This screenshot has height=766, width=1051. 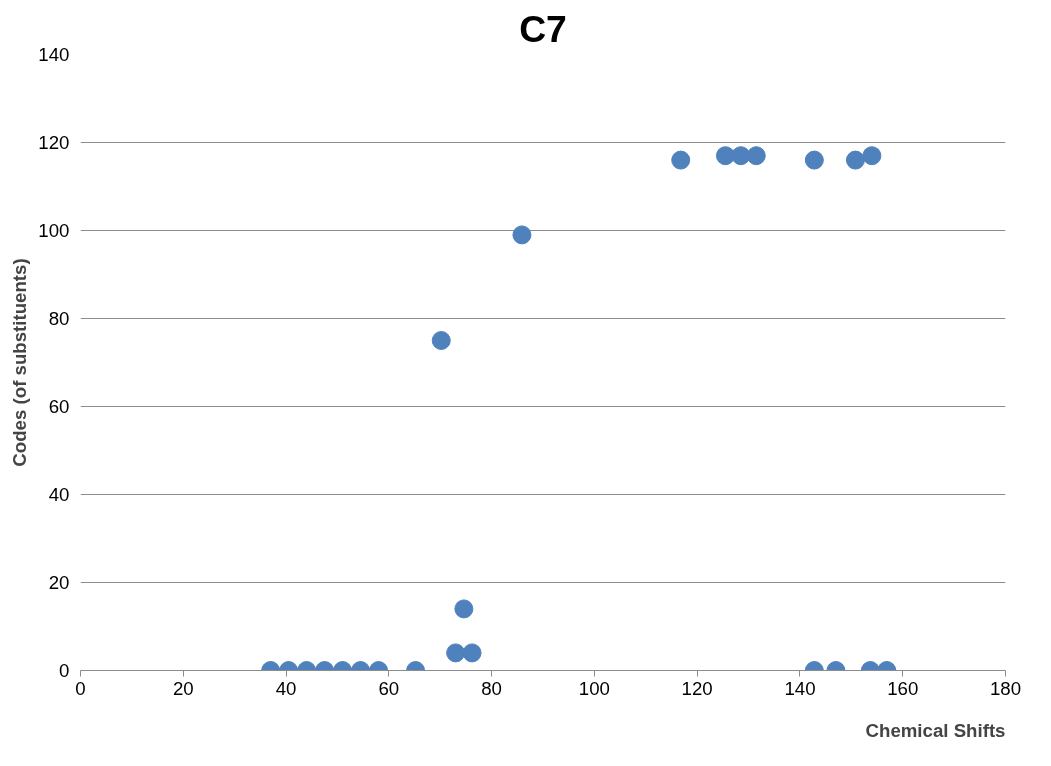 What do you see at coordinates (697, 688) in the screenshot?
I see `x-tick-label: 120` at bounding box center [697, 688].